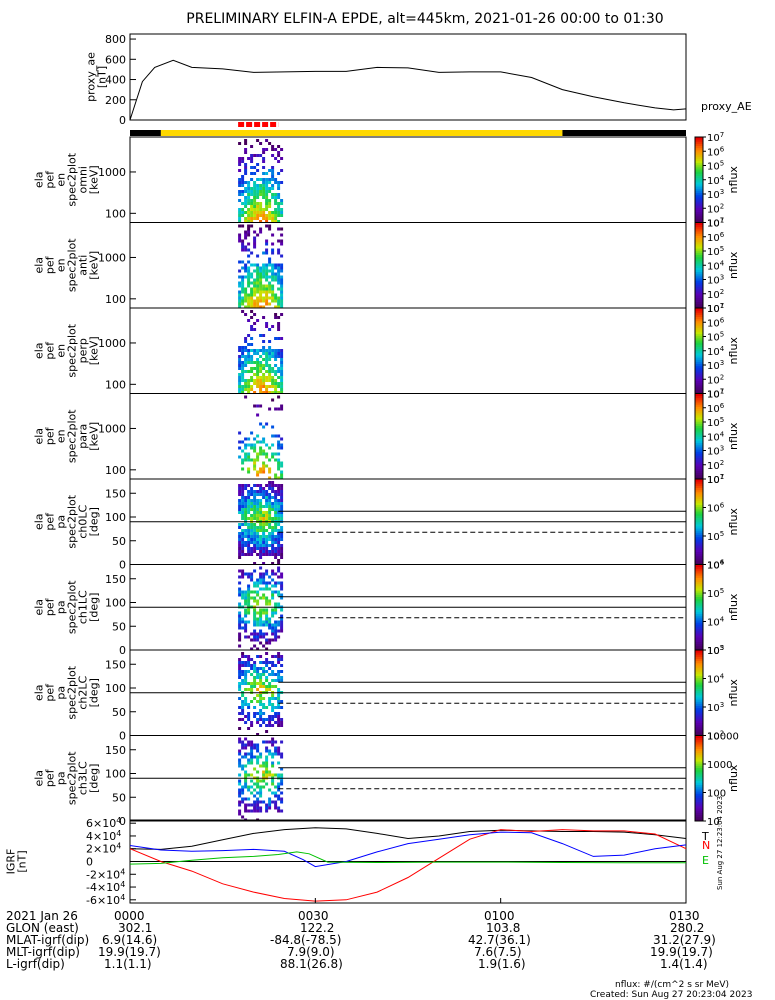  I want to click on ela-pef-pa-spec2plot-ch2lc-ylabel-line-0: ela, so click(39, 692).